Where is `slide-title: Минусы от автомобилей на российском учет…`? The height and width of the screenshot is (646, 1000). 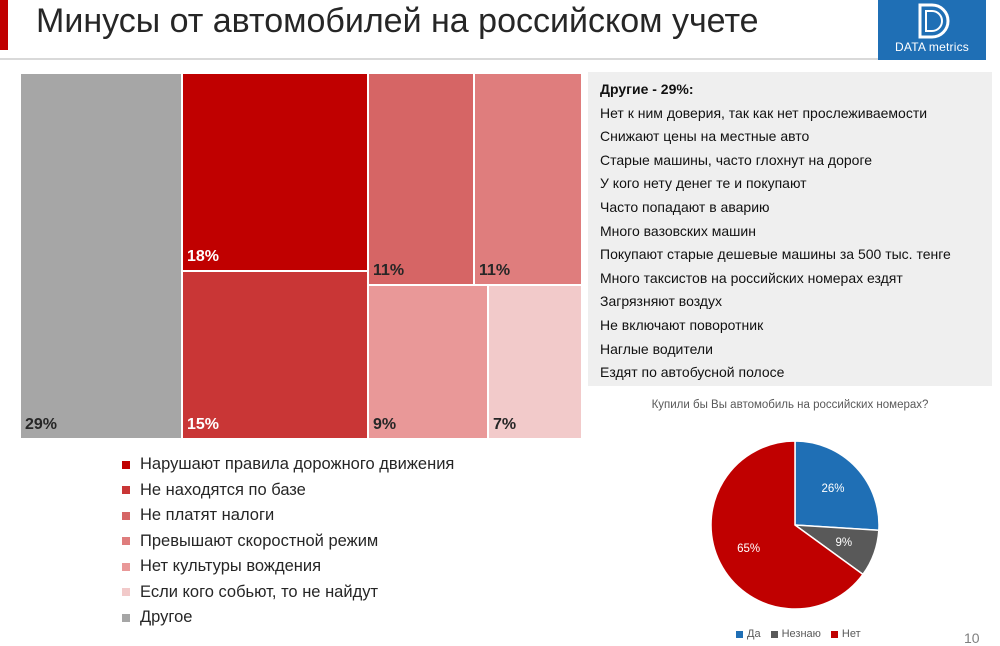
slide-title: Минусы от автомобилей на российском учет… is located at coordinates (397, 21).